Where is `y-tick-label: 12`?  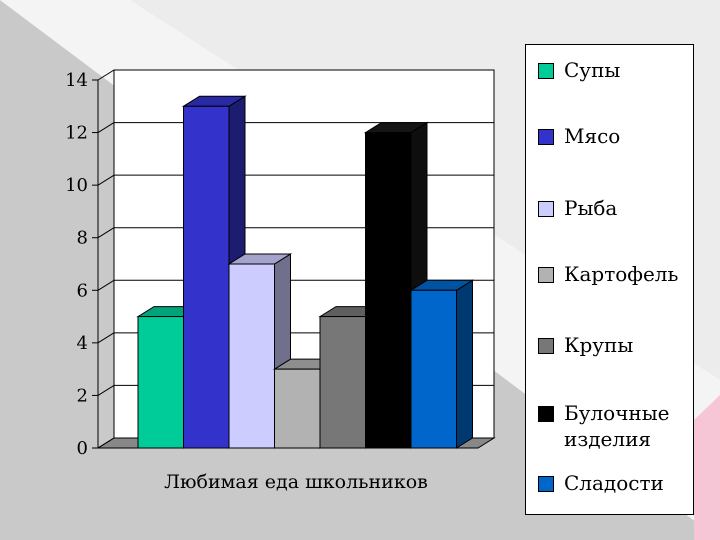
y-tick-label: 12 is located at coordinates (76, 133).